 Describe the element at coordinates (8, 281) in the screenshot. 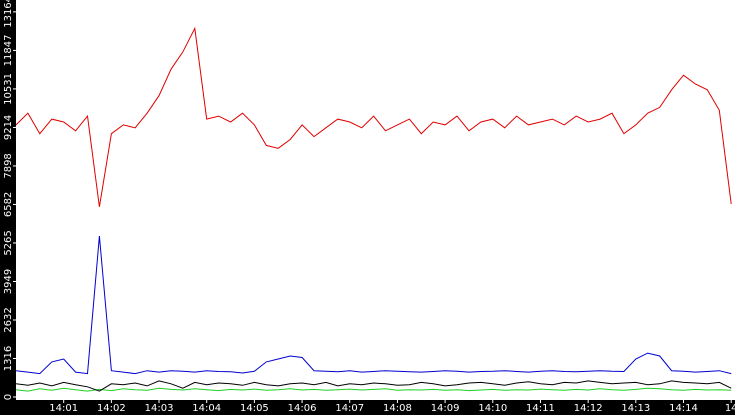

I see `y-tick-label: 3949` at that location.